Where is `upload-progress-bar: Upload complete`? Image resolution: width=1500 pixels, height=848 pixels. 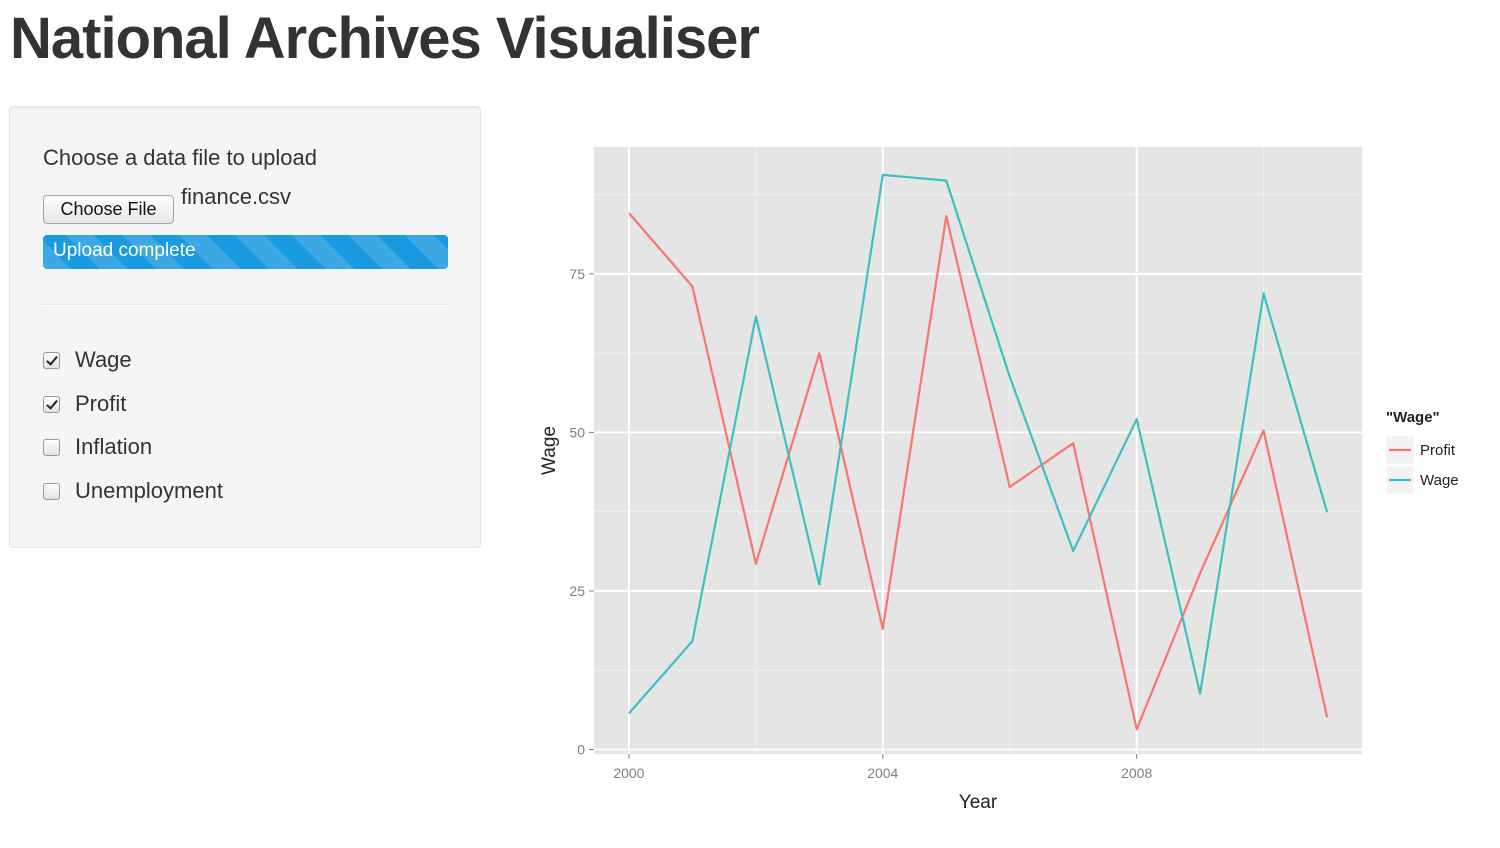
upload-progress-bar: Upload complete is located at coordinates (245, 252).